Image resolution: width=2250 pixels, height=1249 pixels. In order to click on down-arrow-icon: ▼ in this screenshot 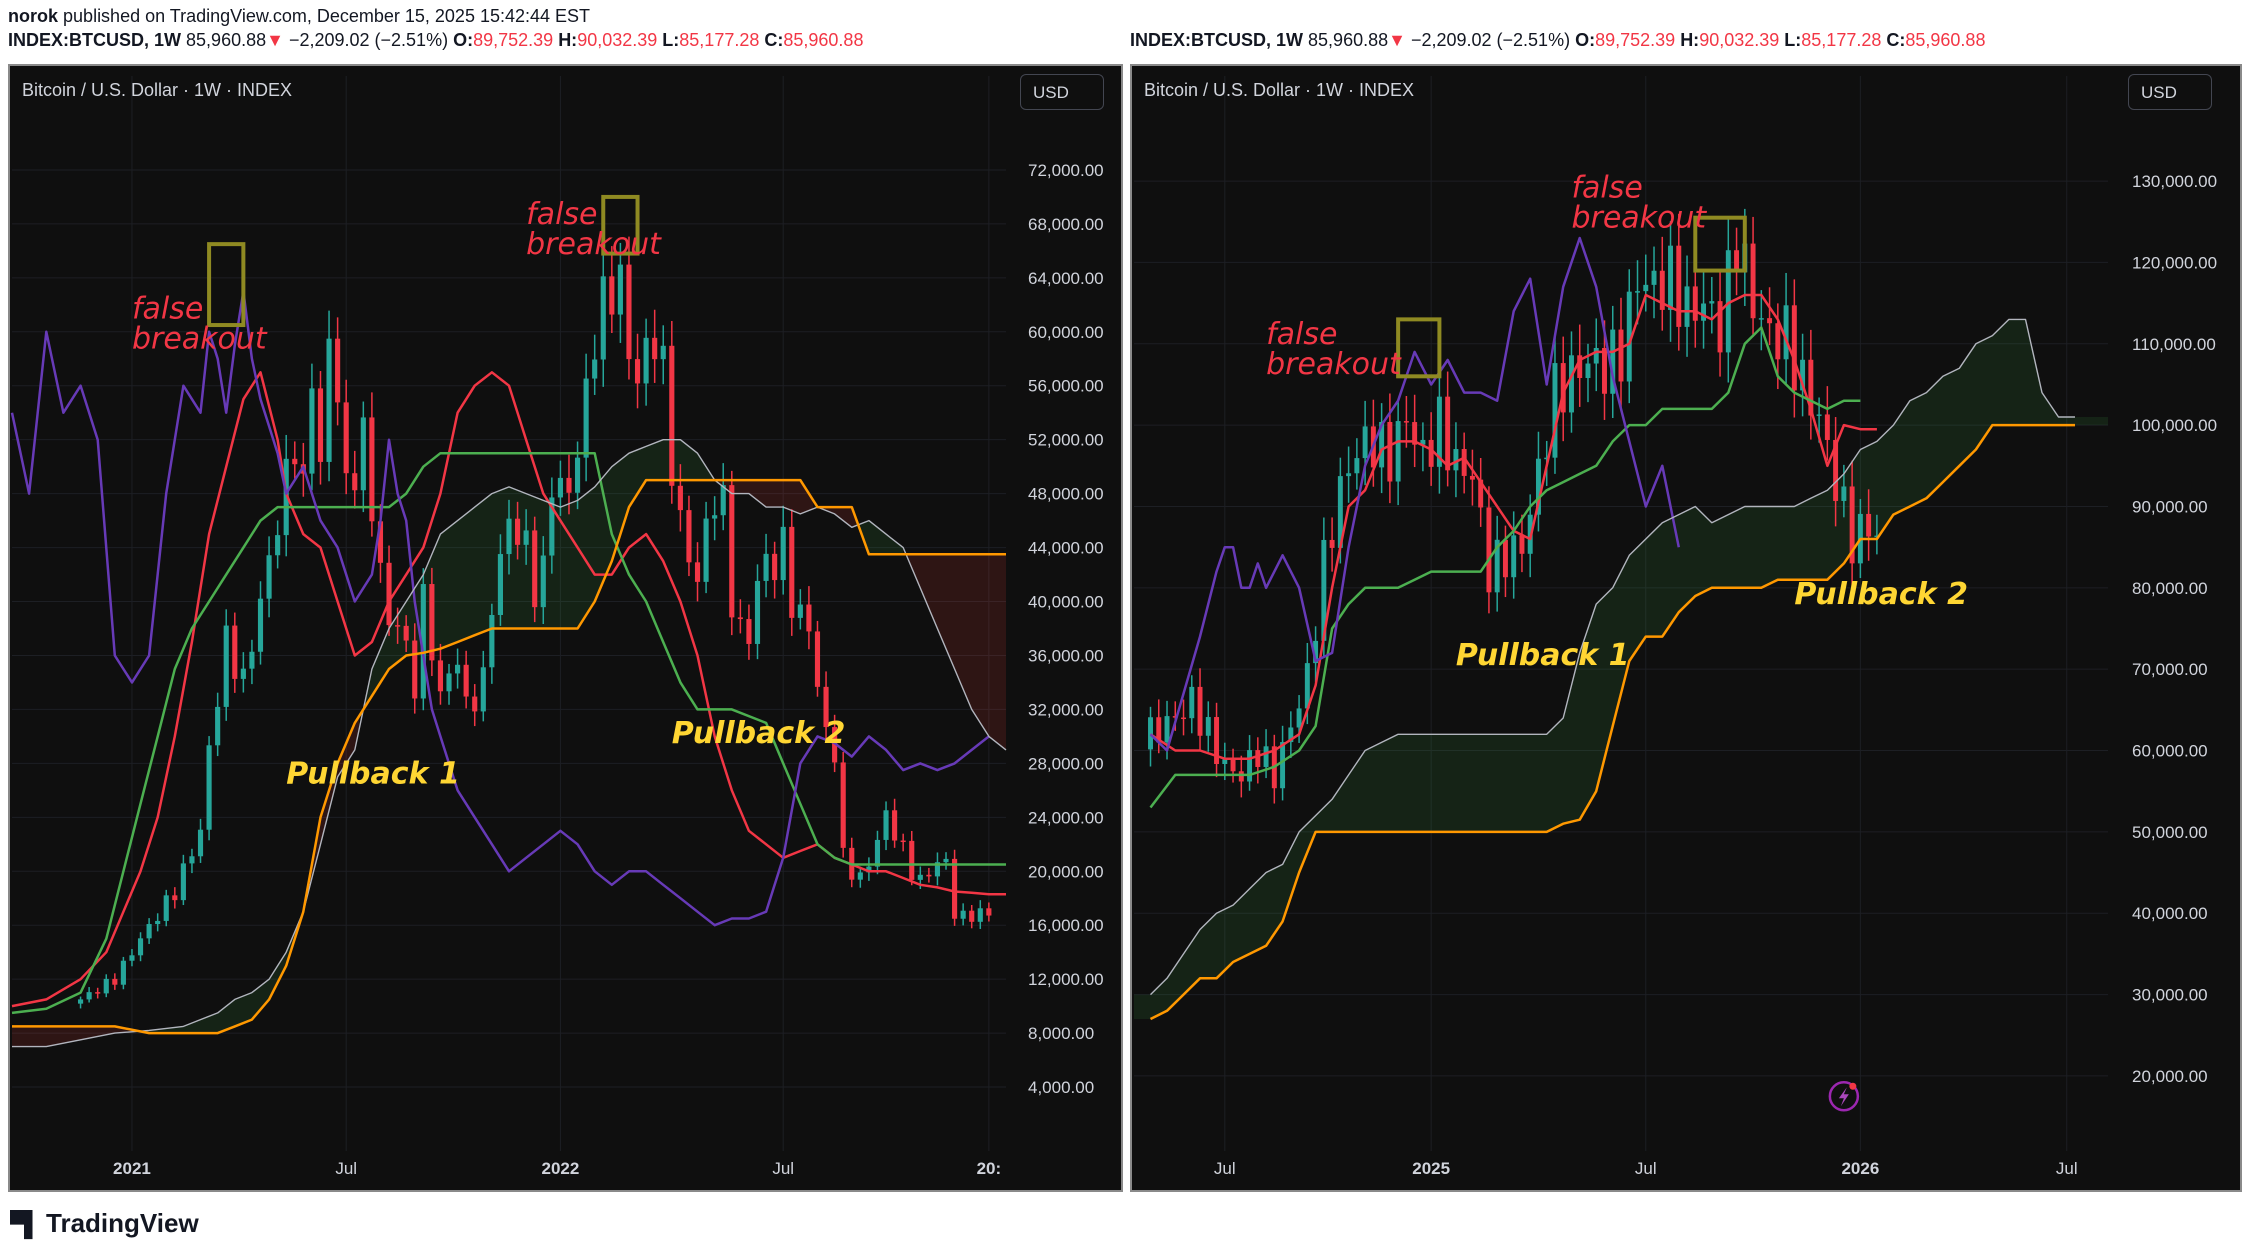, I will do `click(275, 40)`.